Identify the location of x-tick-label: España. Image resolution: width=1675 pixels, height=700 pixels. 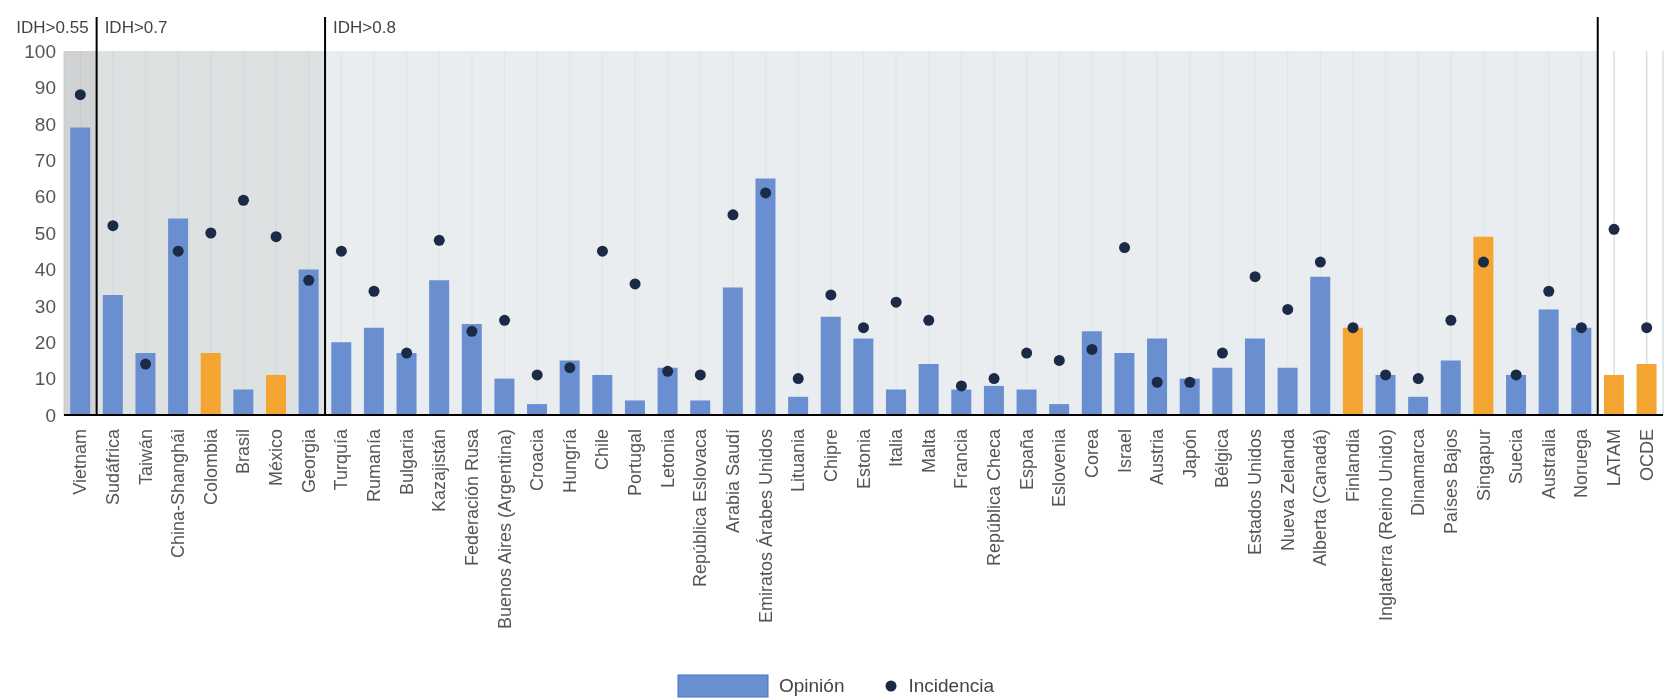
(1026, 459).